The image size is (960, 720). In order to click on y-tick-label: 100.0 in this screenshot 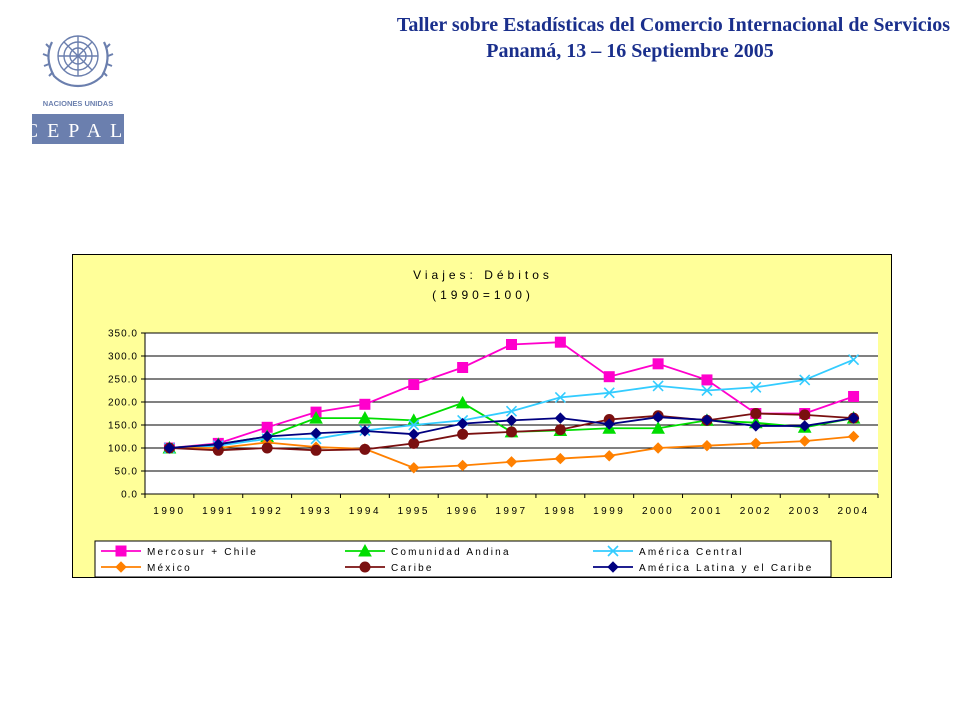, I will do `click(123, 449)`.